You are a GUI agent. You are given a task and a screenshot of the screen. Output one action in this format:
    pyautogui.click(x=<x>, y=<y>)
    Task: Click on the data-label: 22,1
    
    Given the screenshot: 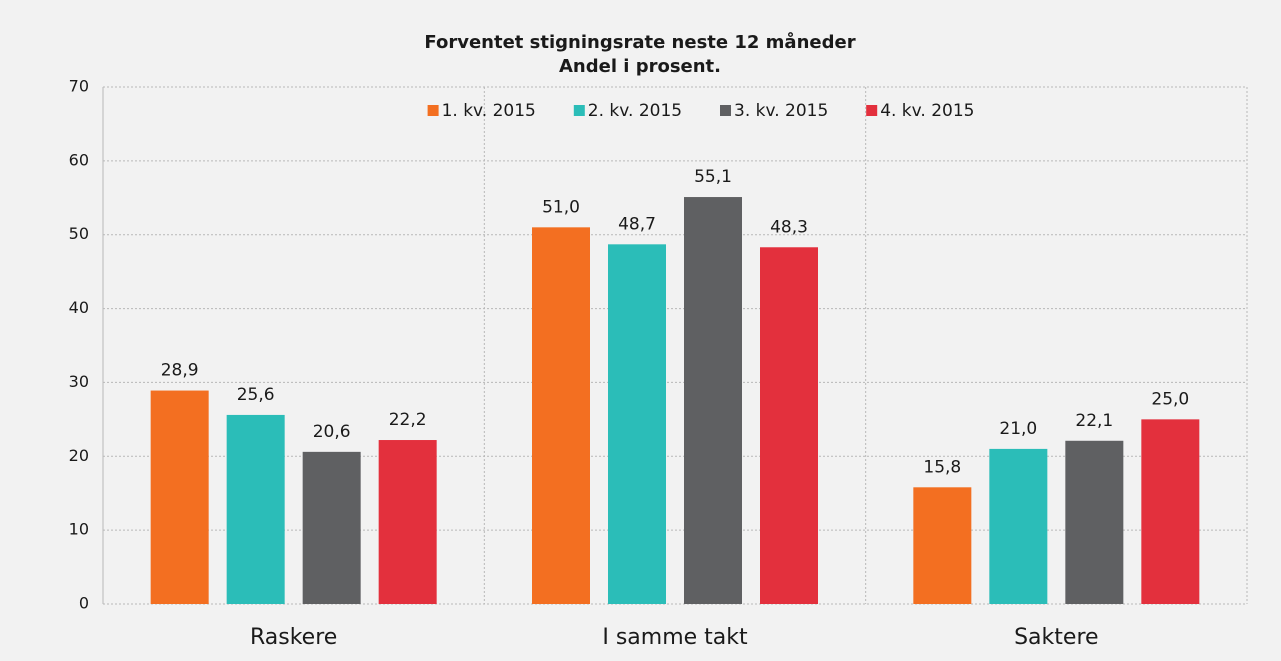 What is the action you would take?
    pyautogui.click(x=1094, y=421)
    